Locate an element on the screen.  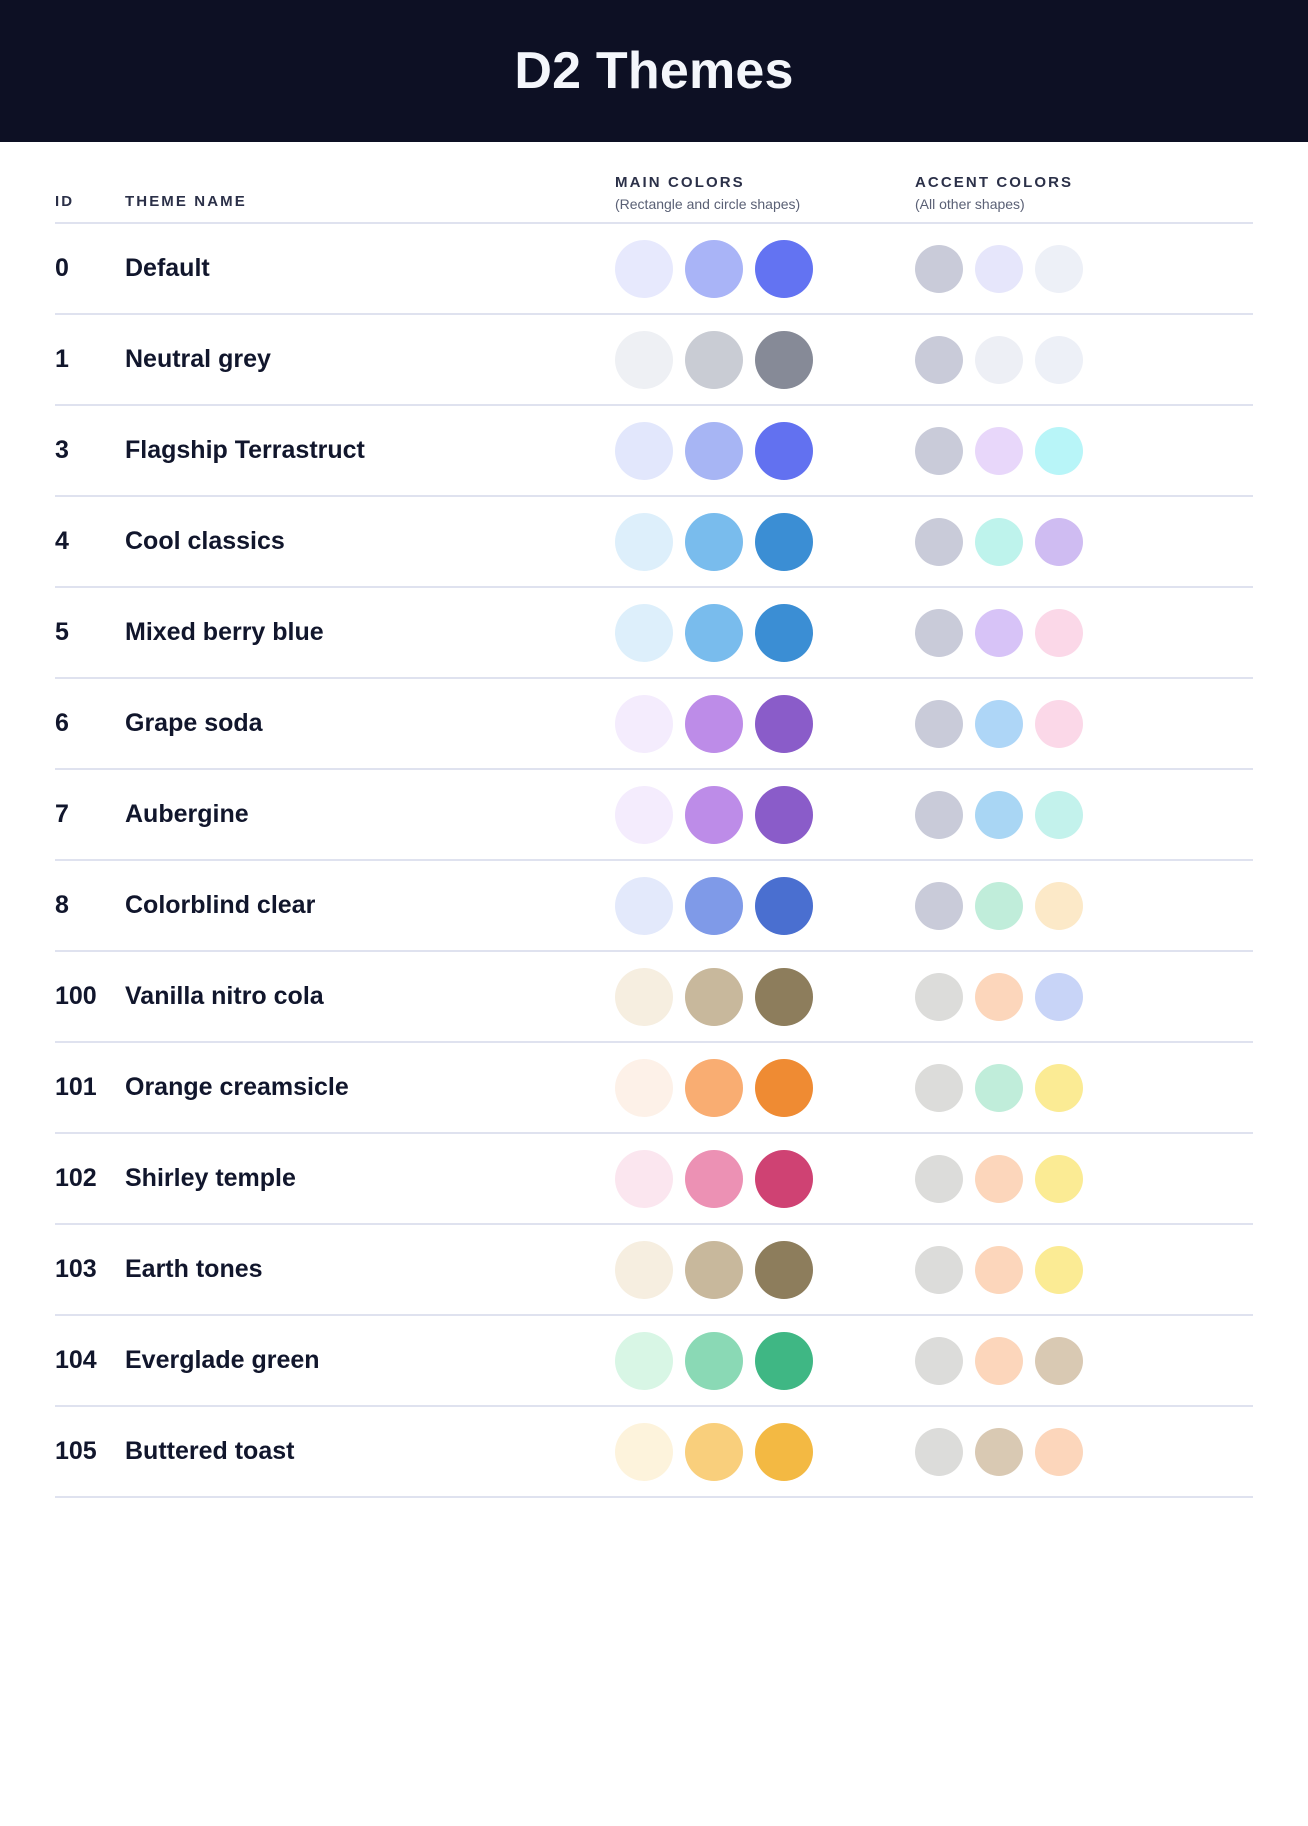
table-row: 4 Cool classics is located at coordinates (654, 542).